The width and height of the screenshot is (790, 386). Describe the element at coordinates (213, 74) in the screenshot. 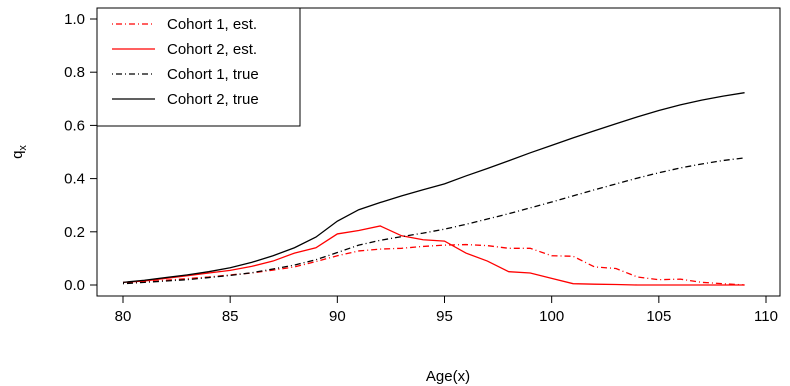

I see `legend-label: Cohort 1, true` at that location.